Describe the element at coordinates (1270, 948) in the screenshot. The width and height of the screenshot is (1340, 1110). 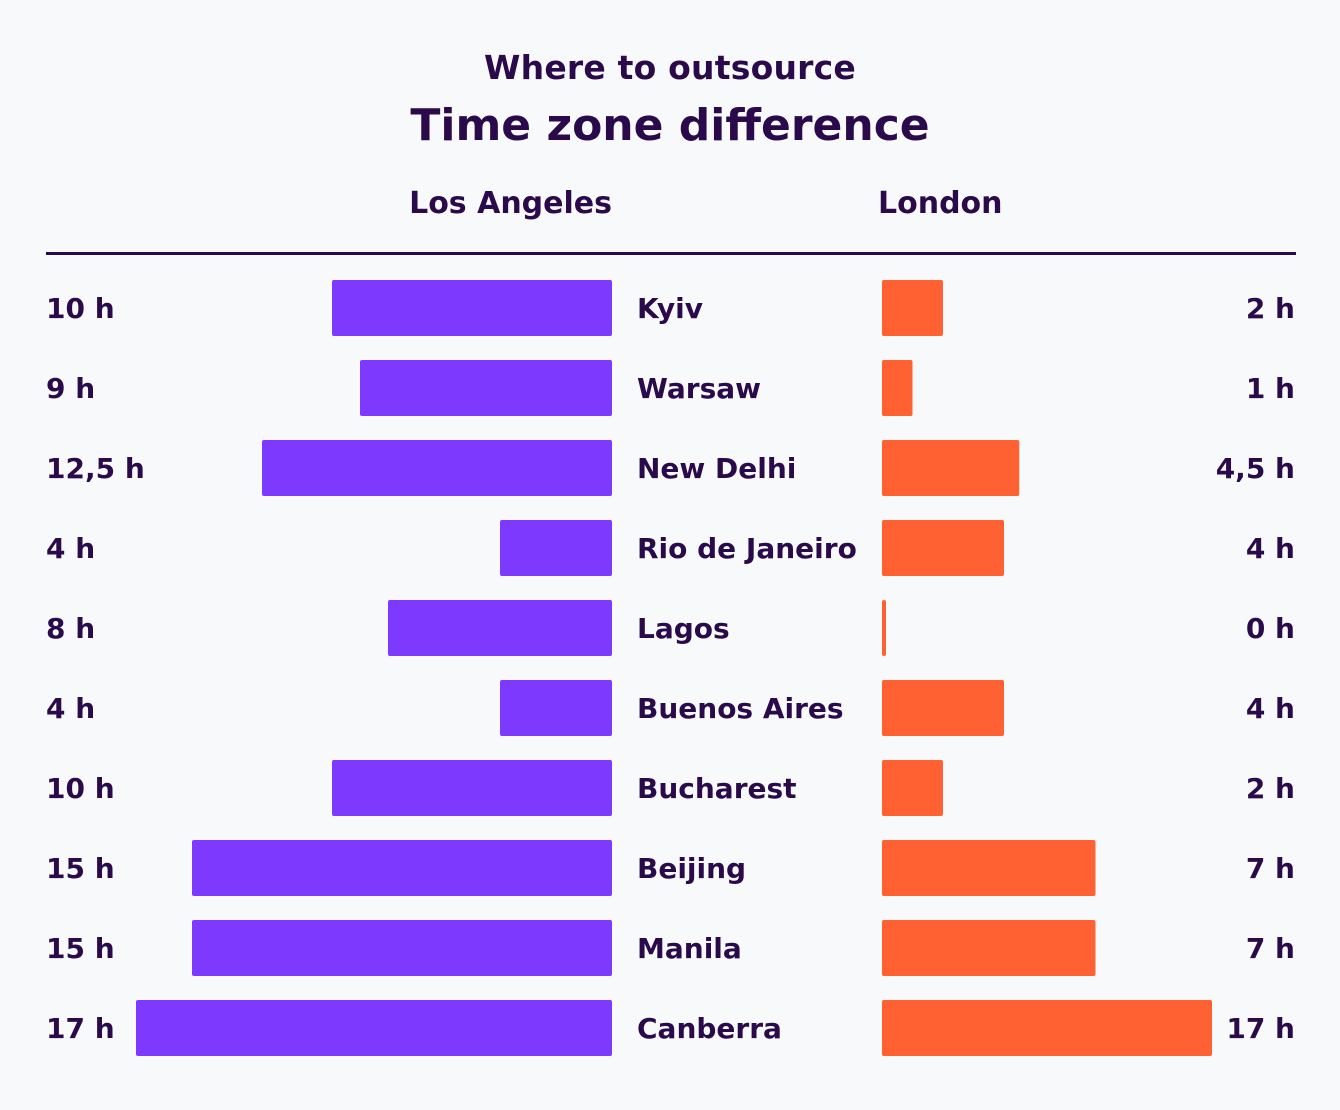
I see `value-label-london-manila: 7 h` at that location.